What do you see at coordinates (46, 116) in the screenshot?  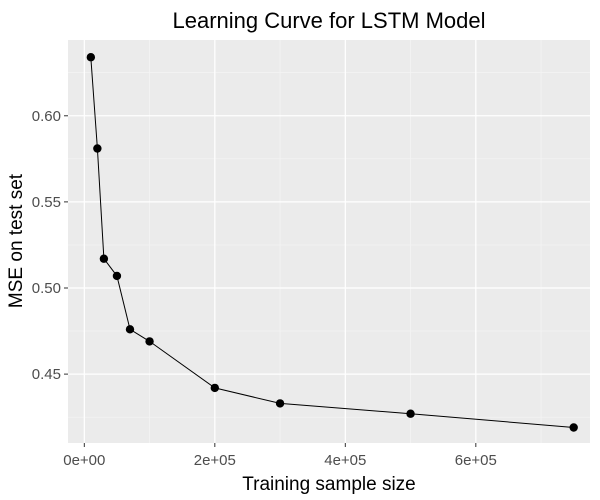 I see `y-tick-label: 0.60` at bounding box center [46, 116].